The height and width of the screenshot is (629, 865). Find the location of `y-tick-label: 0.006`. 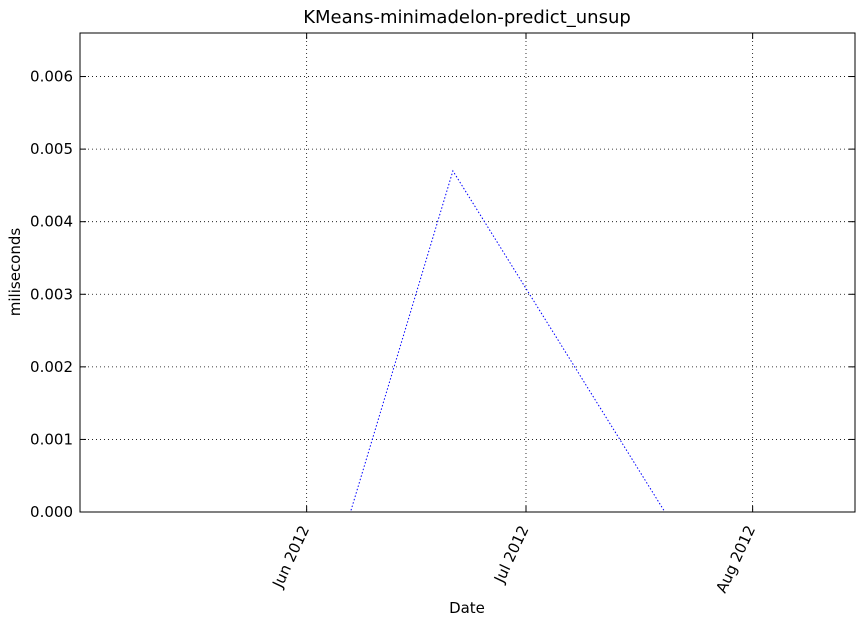

y-tick-label: 0.006 is located at coordinates (51, 77).